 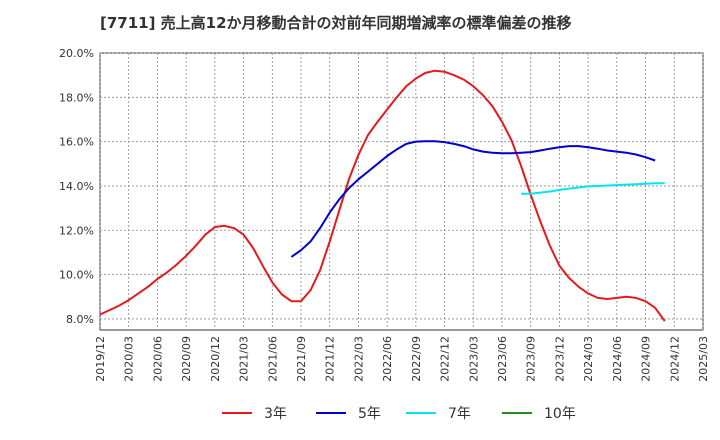 I want to click on x-tick-label: 2023/03, so click(x=473, y=359).